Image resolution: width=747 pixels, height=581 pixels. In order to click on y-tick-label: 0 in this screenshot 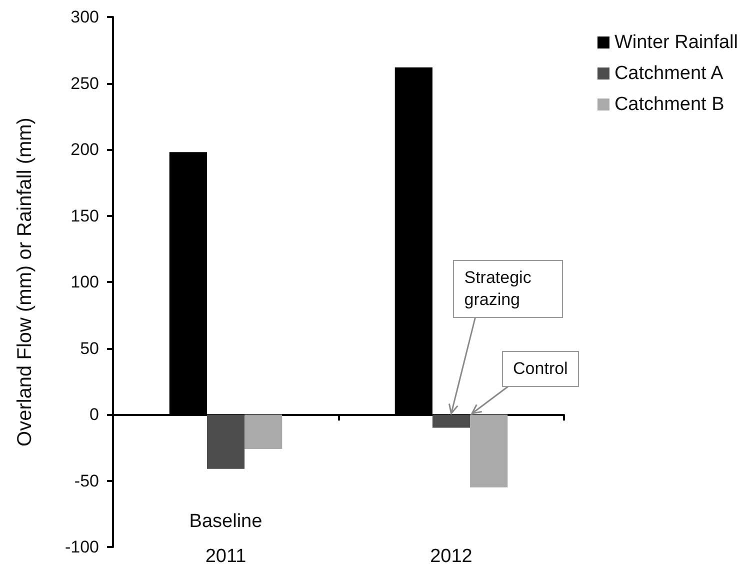, I will do `click(94, 414)`.